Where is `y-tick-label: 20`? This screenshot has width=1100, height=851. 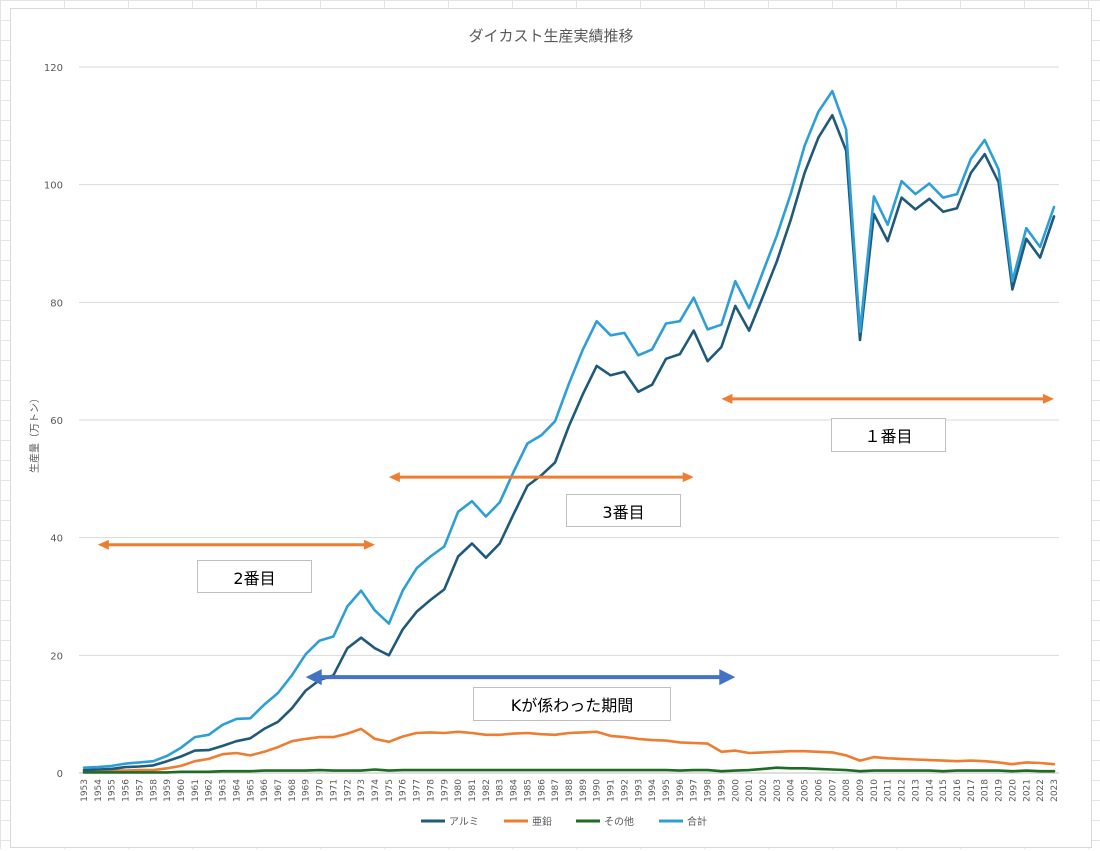 y-tick-label: 20 is located at coordinates (56, 656).